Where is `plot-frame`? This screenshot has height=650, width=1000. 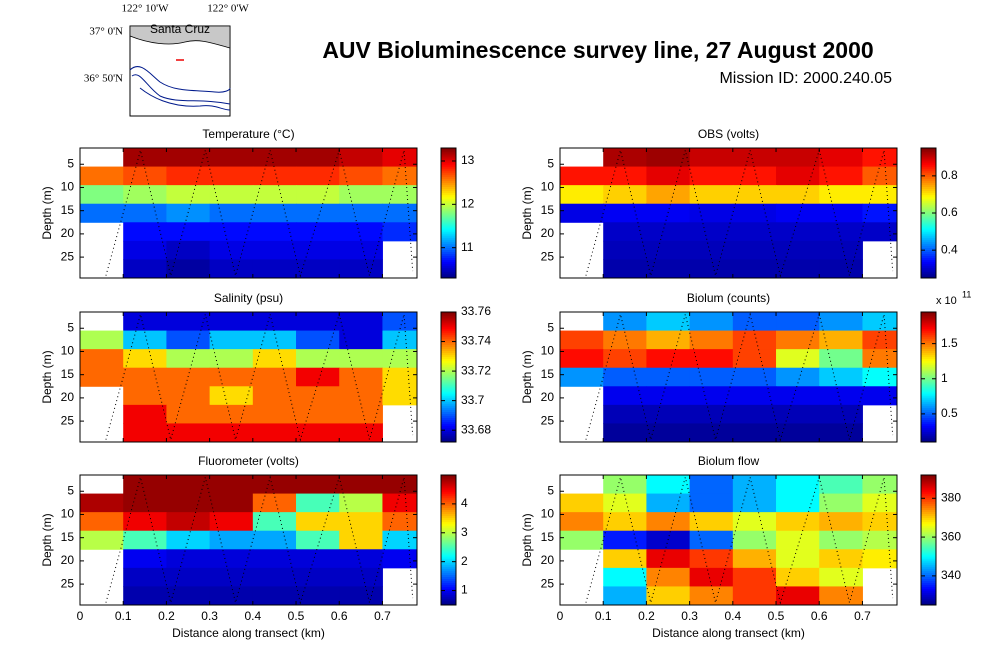
plot-frame is located at coordinates (728, 540).